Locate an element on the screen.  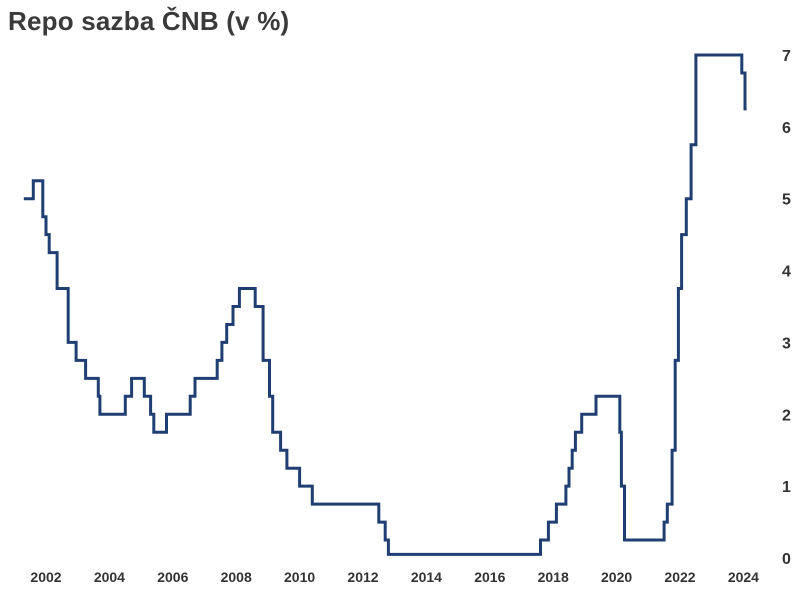
x-tick-label: 2004 is located at coordinates (109, 577).